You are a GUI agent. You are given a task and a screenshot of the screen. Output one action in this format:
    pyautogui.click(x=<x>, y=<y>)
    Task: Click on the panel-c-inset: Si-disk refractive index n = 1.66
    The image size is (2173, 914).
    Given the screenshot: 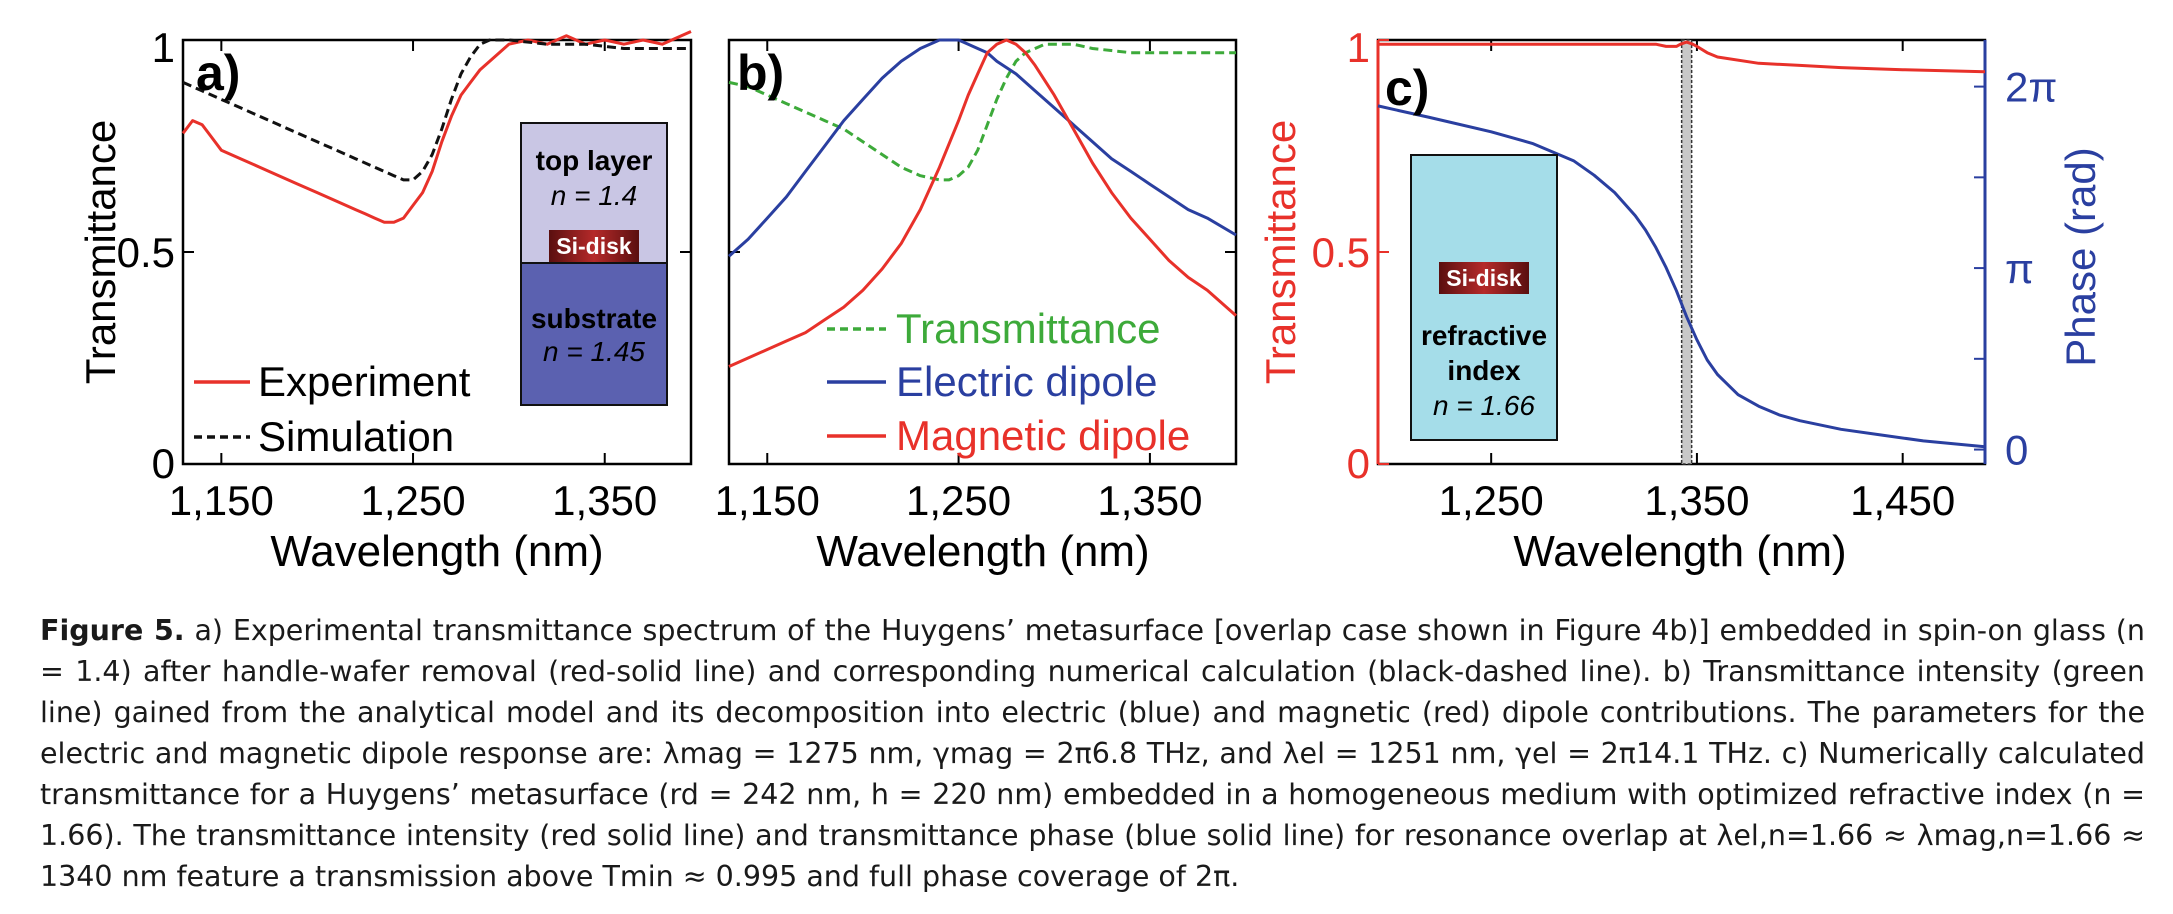 What is the action you would take?
    pyautogui.click(x=1484, y=297)
    